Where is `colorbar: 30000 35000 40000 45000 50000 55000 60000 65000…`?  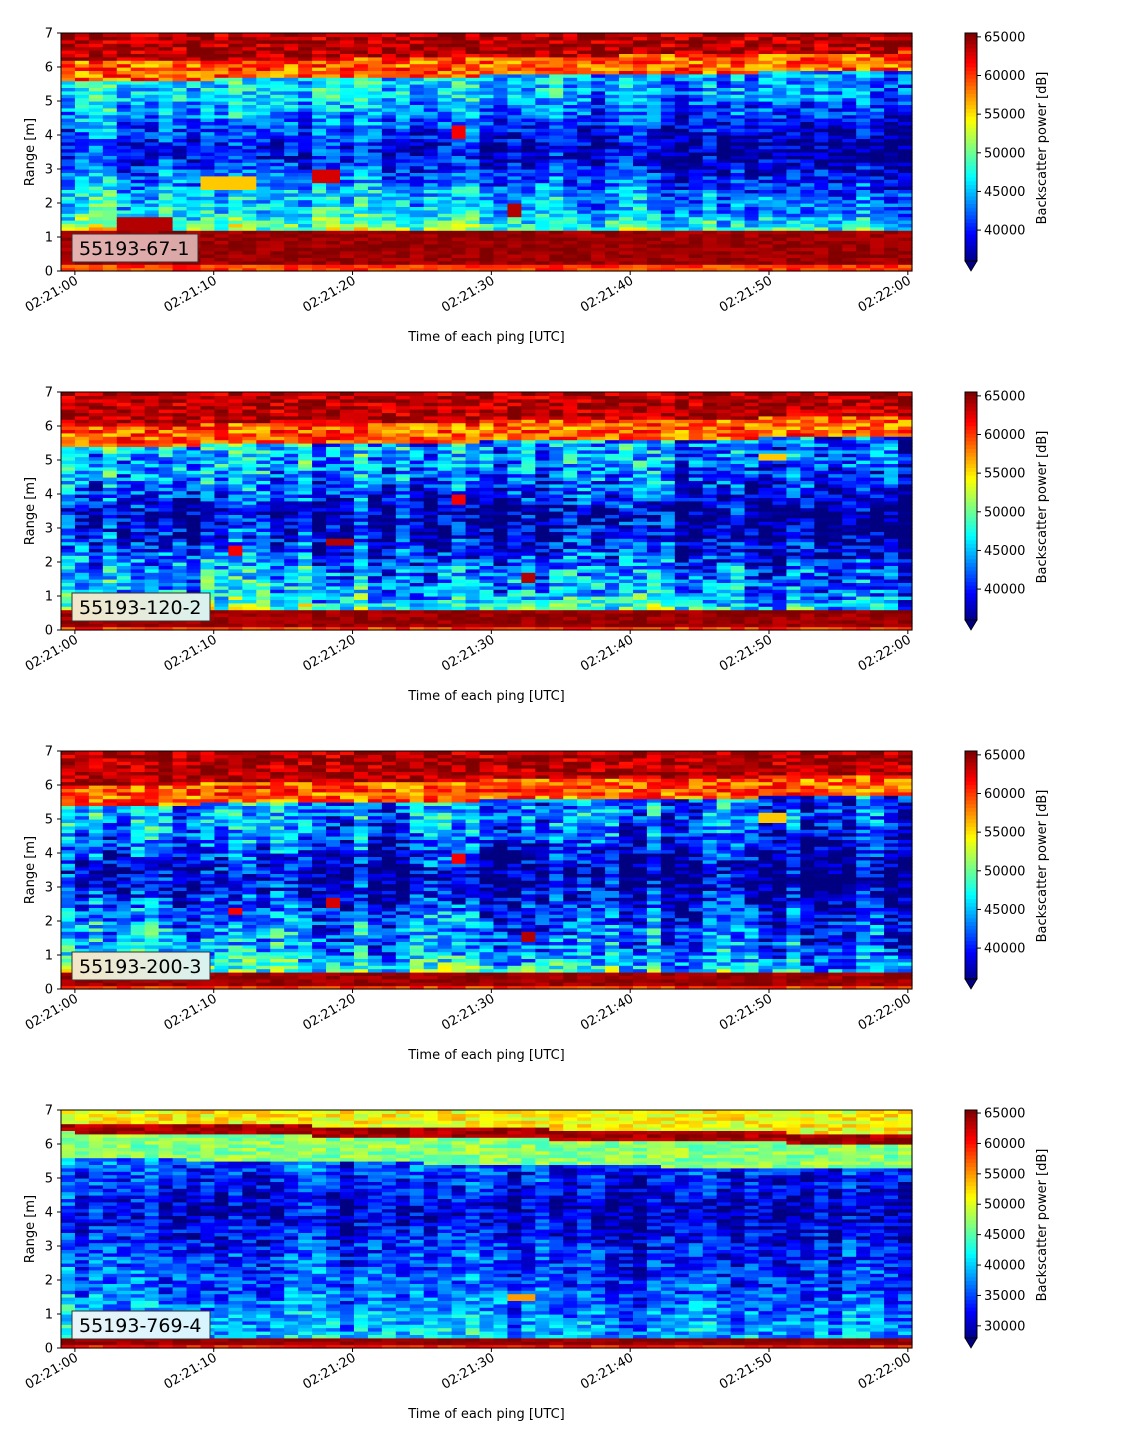
colorbar: 30000 35000 40000 45000 50000 55000 60000 65000… is located at coordinates (1007, 1228).